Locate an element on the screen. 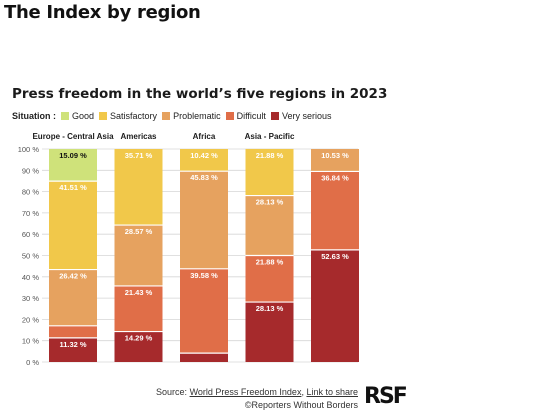  category-label: Africa is located at coordinates (204, 136).